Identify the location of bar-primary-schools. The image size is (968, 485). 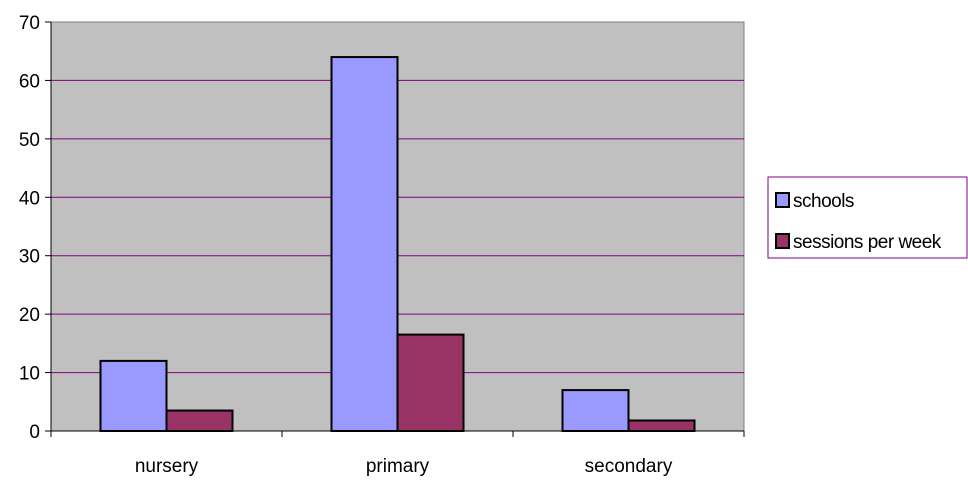
(364, 244).